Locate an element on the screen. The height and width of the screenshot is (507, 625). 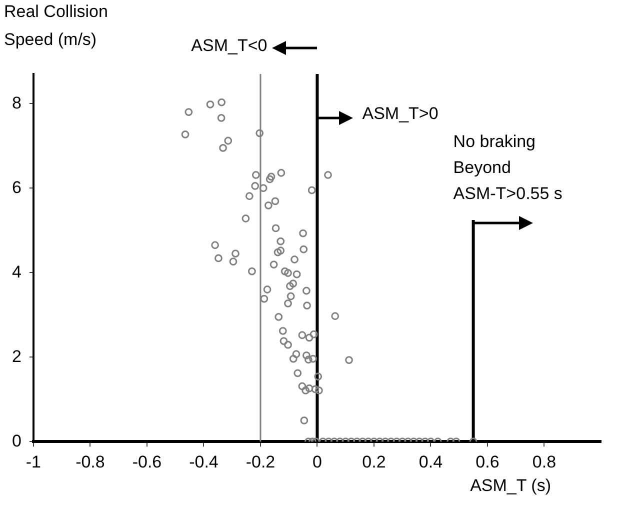
x-tick-label: 0.2 is located at coordinates (374, 462).